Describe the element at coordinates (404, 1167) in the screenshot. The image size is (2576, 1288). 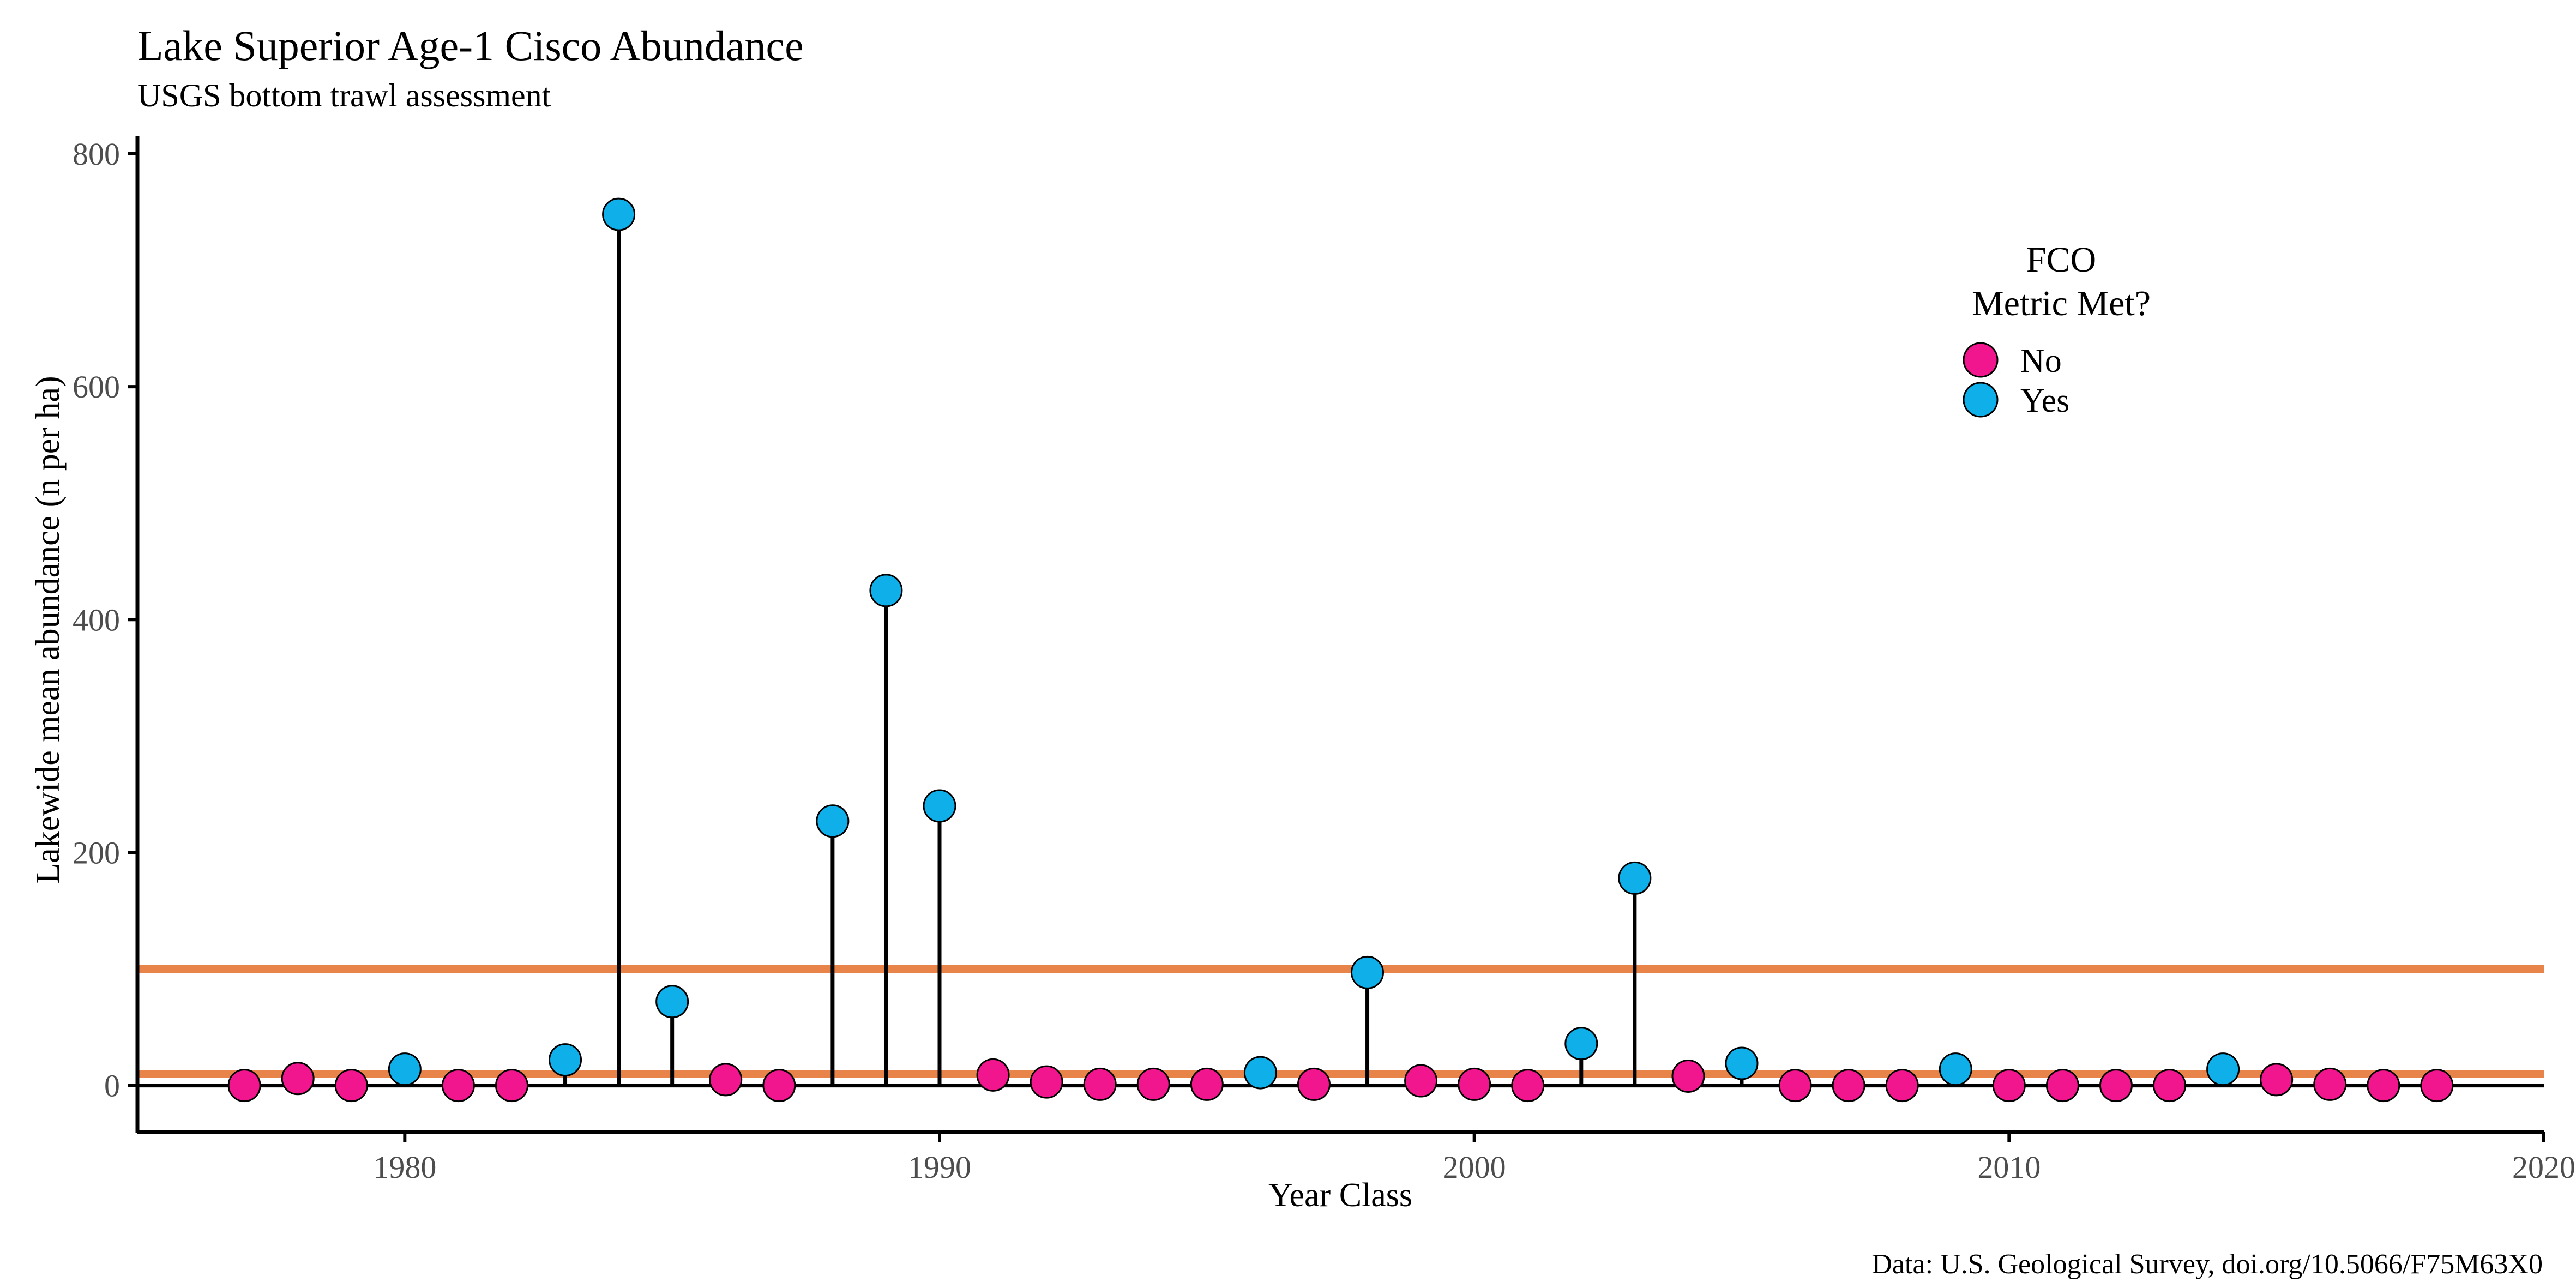
I see `x-tick-label: 1980` at that location.